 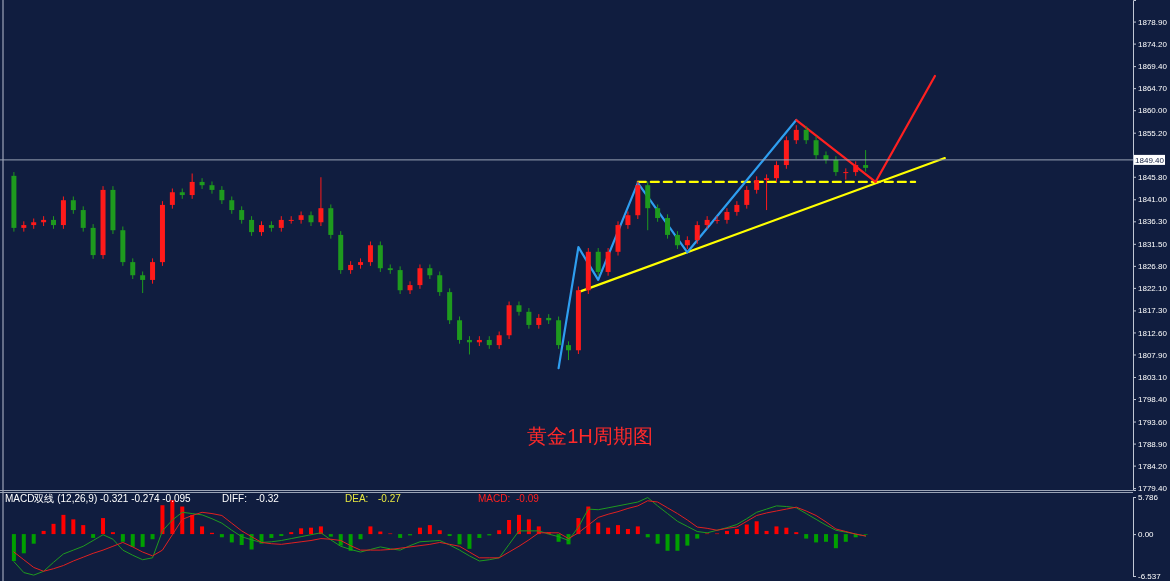 What do you see at coordinates (1146, 535) in the screenshot?
I see `y-tick-label: 0.00` at bounding box center [1146, 535].